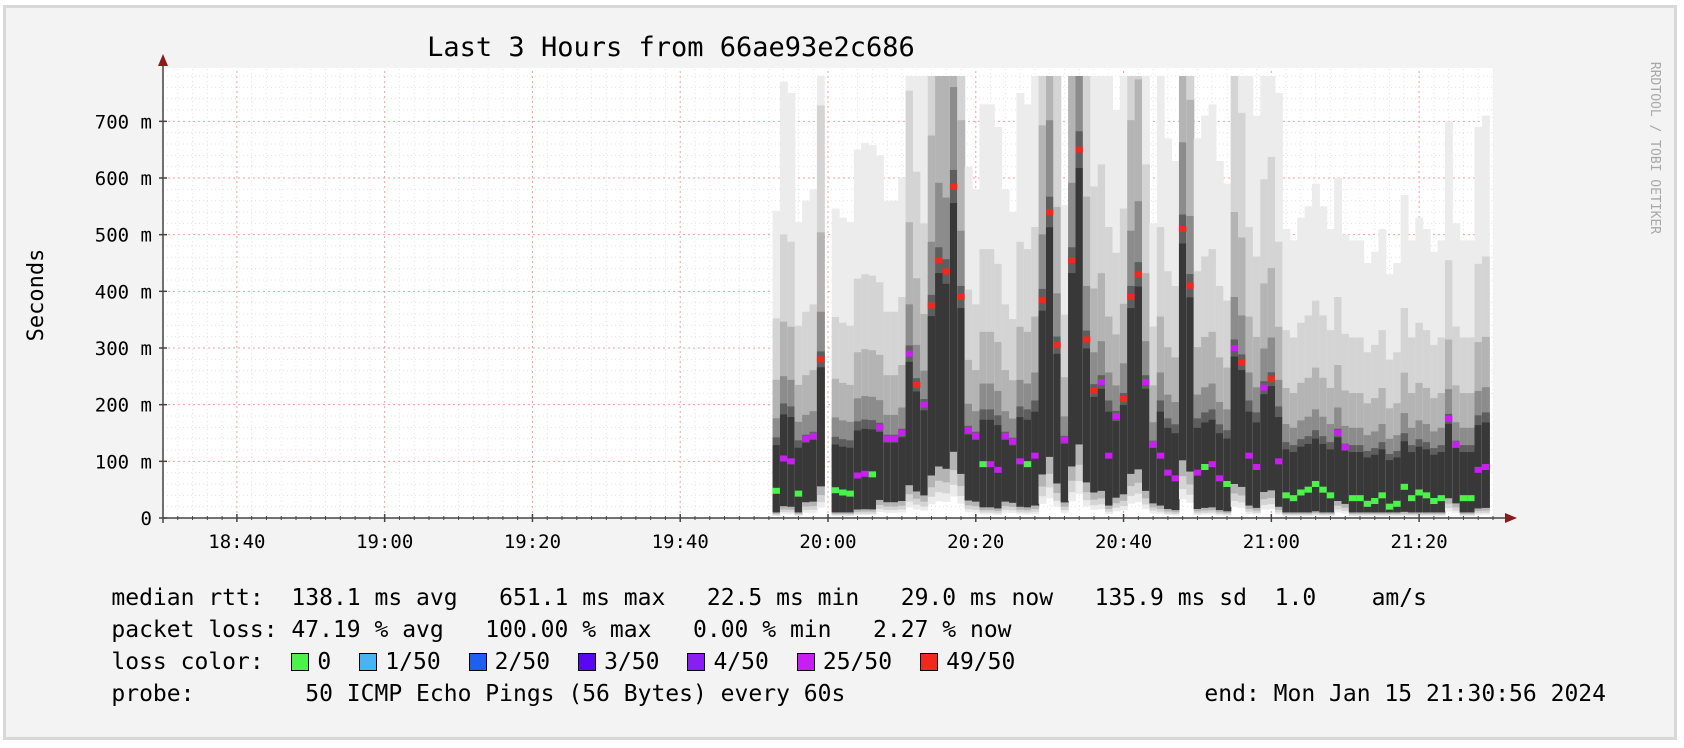 This screenshot has width=1684, height=748. What do you see at coordinates (187, 598) in the screenshot?
I see `rtt-label: median rtt:` at bounding box center [187, 598].